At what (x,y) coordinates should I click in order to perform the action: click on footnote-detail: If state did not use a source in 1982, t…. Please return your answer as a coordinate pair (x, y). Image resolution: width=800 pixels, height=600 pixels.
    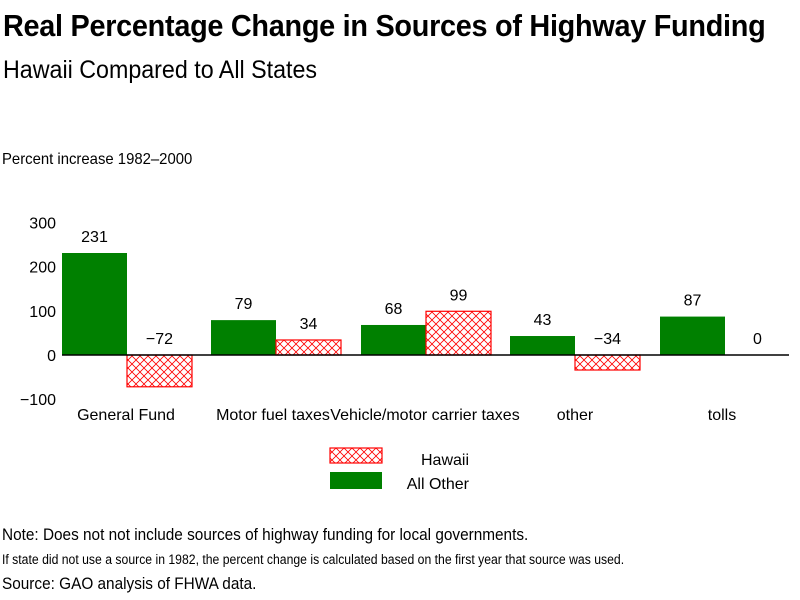
    Looking at the image, I should click on (313, 559).